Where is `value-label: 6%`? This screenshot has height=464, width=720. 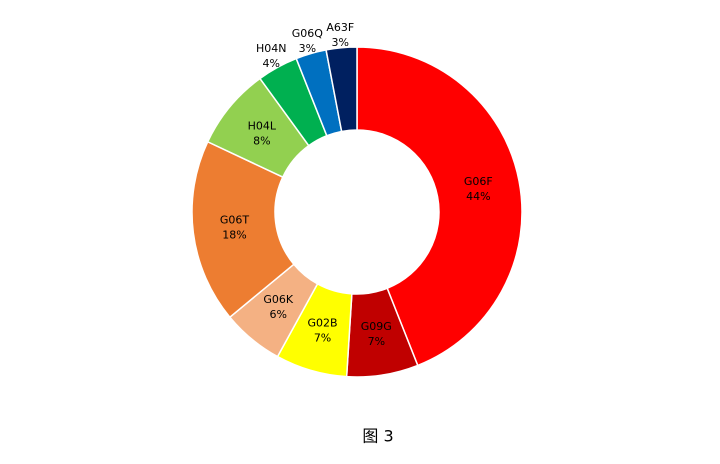 value-label: 6% is located at coordinates (278, 314).